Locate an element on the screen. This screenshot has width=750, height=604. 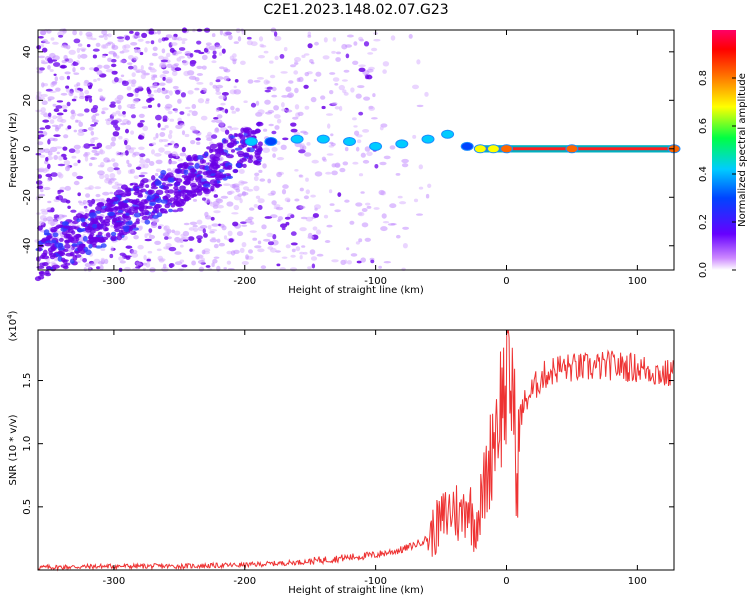
snr-scale-label: (x104) is located at coordinates (12, 325).